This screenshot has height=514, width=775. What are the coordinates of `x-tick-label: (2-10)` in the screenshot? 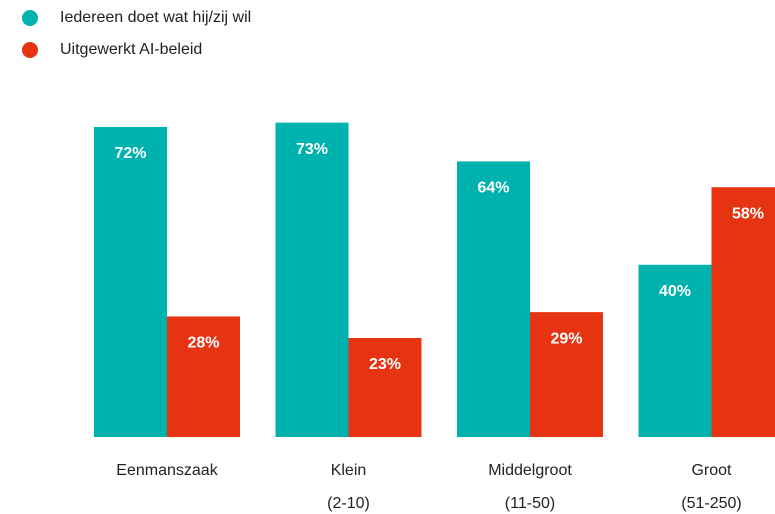 It's located at (348, 503).